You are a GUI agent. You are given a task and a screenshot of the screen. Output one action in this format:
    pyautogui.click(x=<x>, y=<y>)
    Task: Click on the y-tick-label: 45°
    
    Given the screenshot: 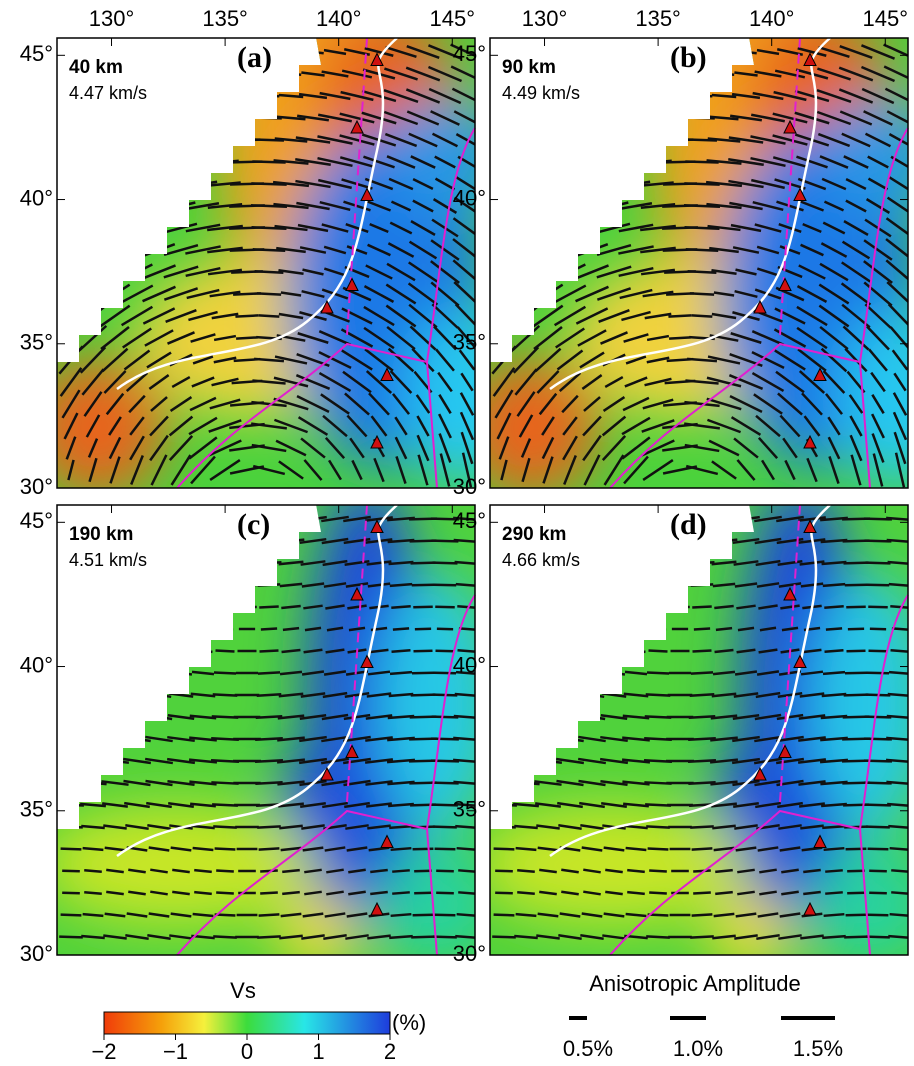 What is the action you would take?
    pyautogui.click(x=36, y=520)
    